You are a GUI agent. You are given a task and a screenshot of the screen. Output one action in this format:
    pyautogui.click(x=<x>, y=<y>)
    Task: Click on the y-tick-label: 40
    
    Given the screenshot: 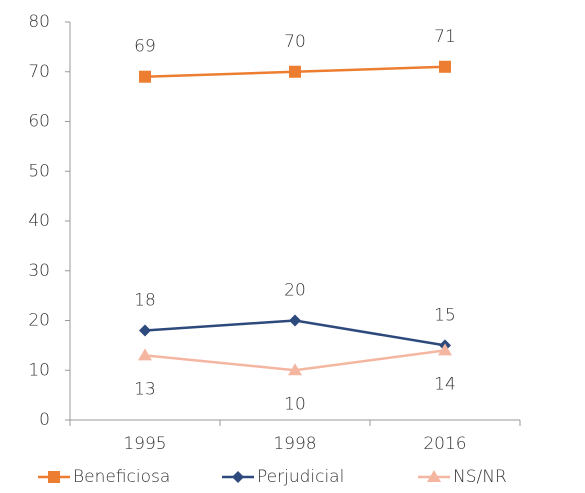 What is the action you would take?
    pyautogui.click(x=39, y=221)
    